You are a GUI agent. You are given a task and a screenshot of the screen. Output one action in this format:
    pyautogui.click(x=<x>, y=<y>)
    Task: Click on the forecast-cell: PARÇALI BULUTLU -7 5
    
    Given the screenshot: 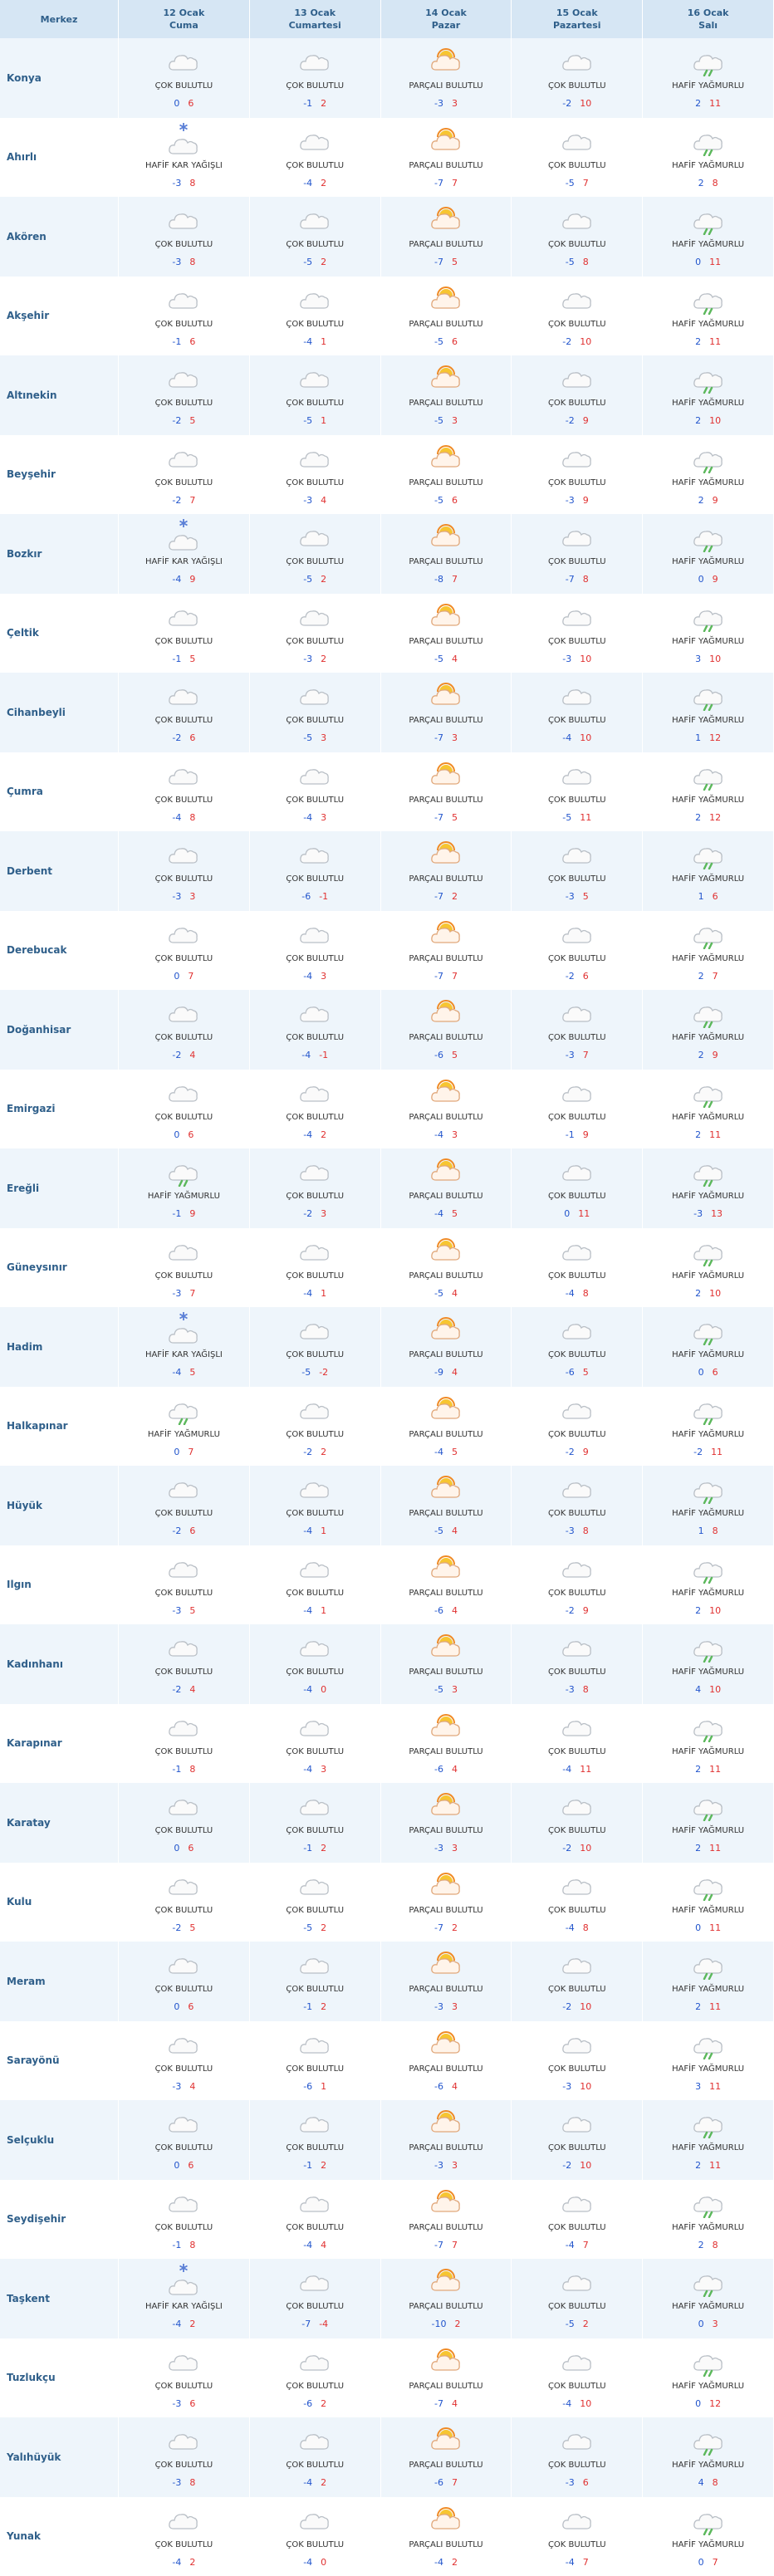 What is the action you would take?
    pyautogui.click(x=446, y=237)
    